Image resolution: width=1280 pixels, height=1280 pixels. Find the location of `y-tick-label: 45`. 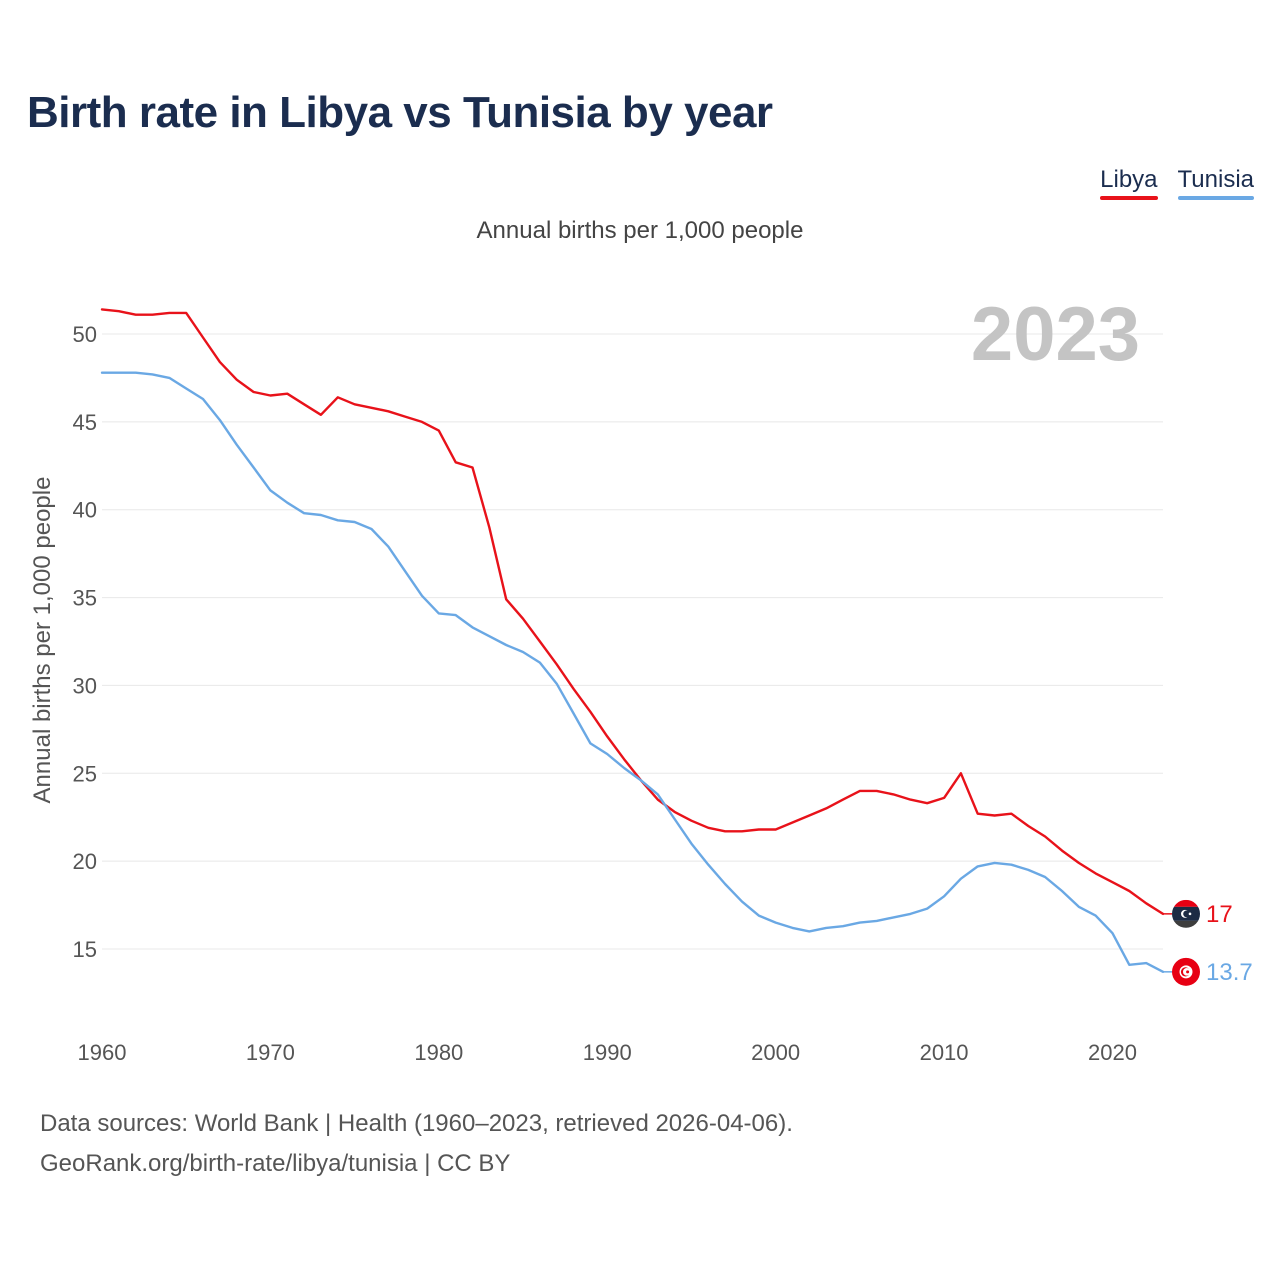

y-tick-label: 45 is located at coordinates (85, 422).